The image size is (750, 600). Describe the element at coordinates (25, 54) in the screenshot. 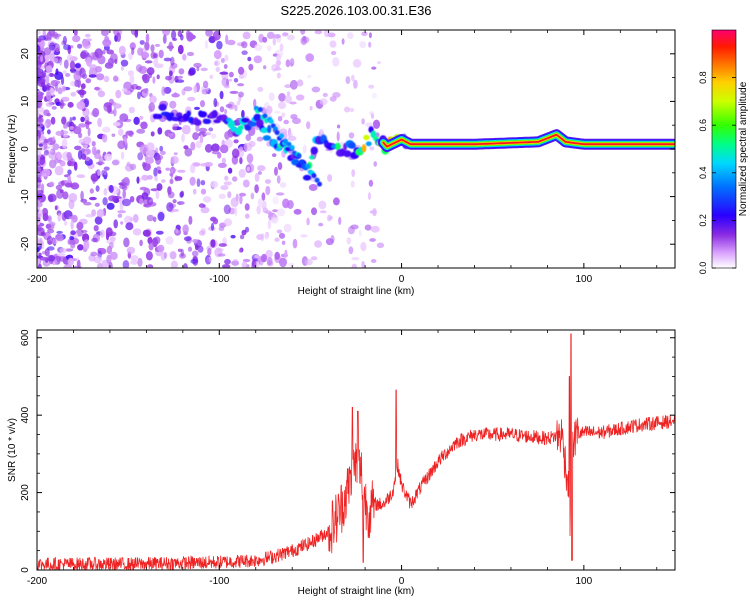

I see `heatmap-y-tick-label: 20` at that location.